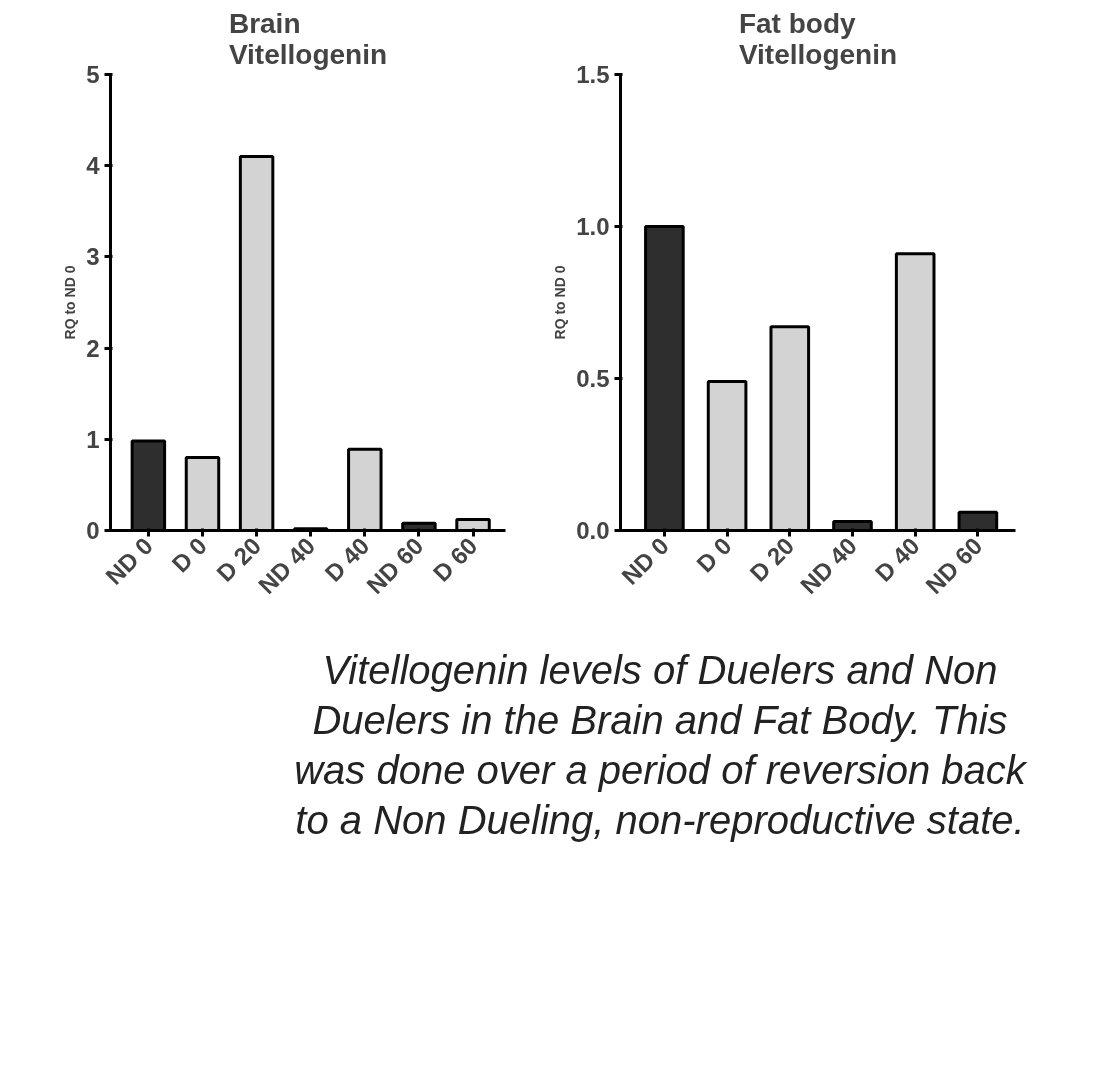 This screenshot has height=1073, width=1098. What do you see at coordinates (93, 257) in the screenshot?
I see `y-tick-label: 3` at bounding box center [93, 257].